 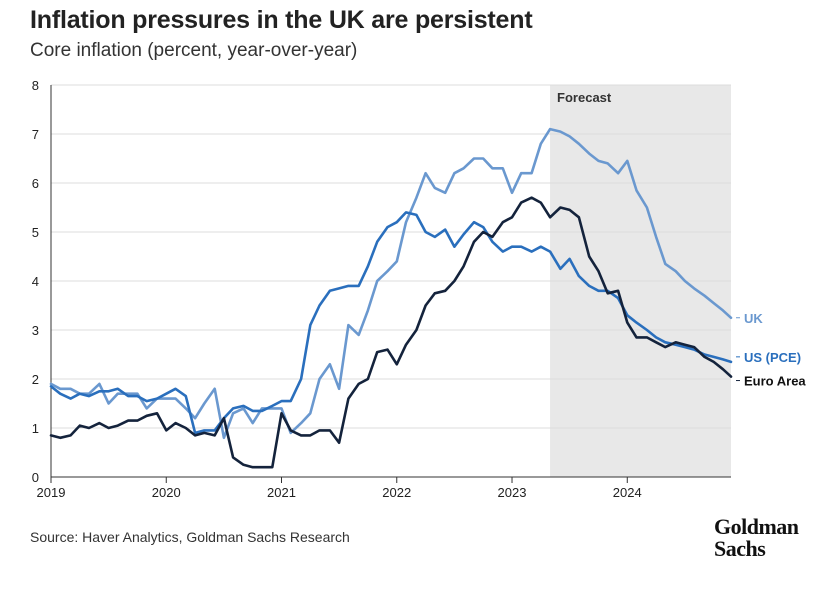 What do you see at coordinates (35, 477) in the screenshot?
I see `y-tick-label: 0` at bounding box center [35, 477].